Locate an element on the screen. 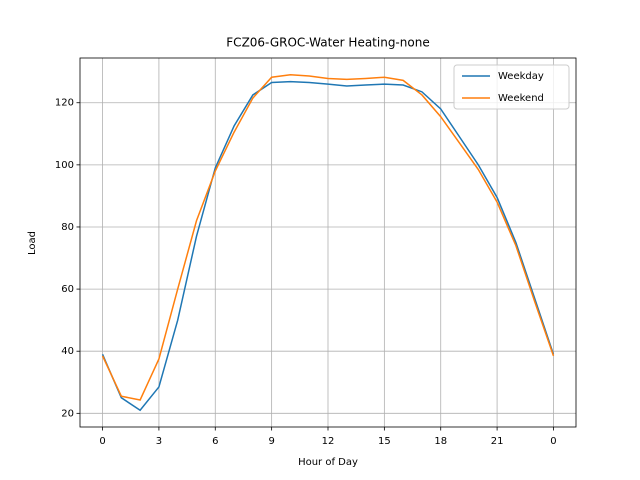 This screenshot has height=480, width=640. x-tick-label: 12 is located at coordinates (328, 441).